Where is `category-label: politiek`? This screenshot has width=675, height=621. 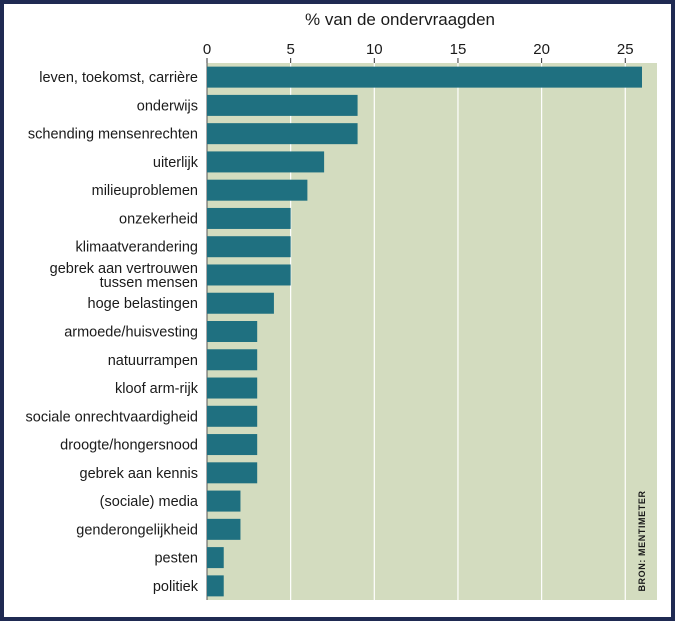
category-label: politiek is located at coordinates (176, 587).